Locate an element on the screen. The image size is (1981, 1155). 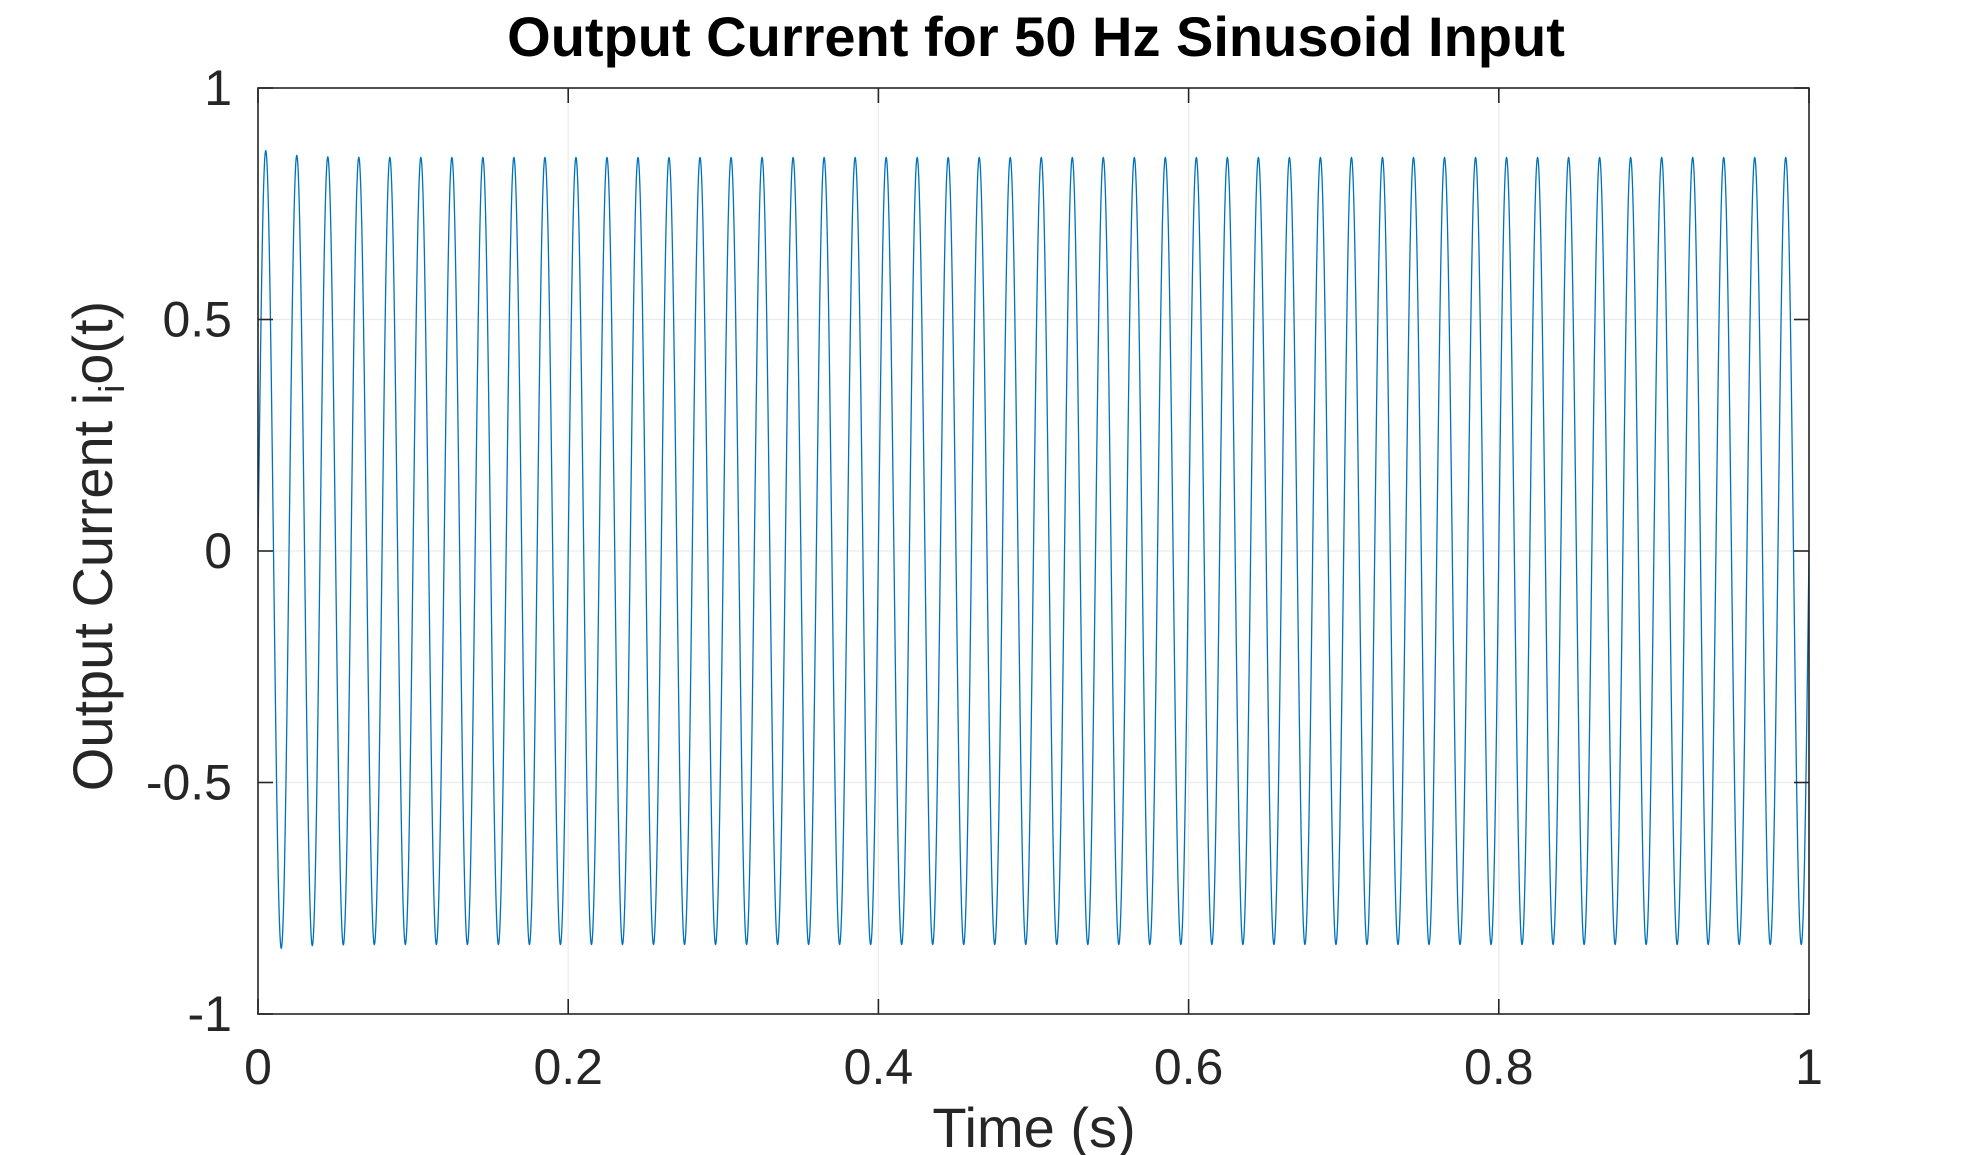
x-tick-label: 0 is located at coordinates (258, 1067).